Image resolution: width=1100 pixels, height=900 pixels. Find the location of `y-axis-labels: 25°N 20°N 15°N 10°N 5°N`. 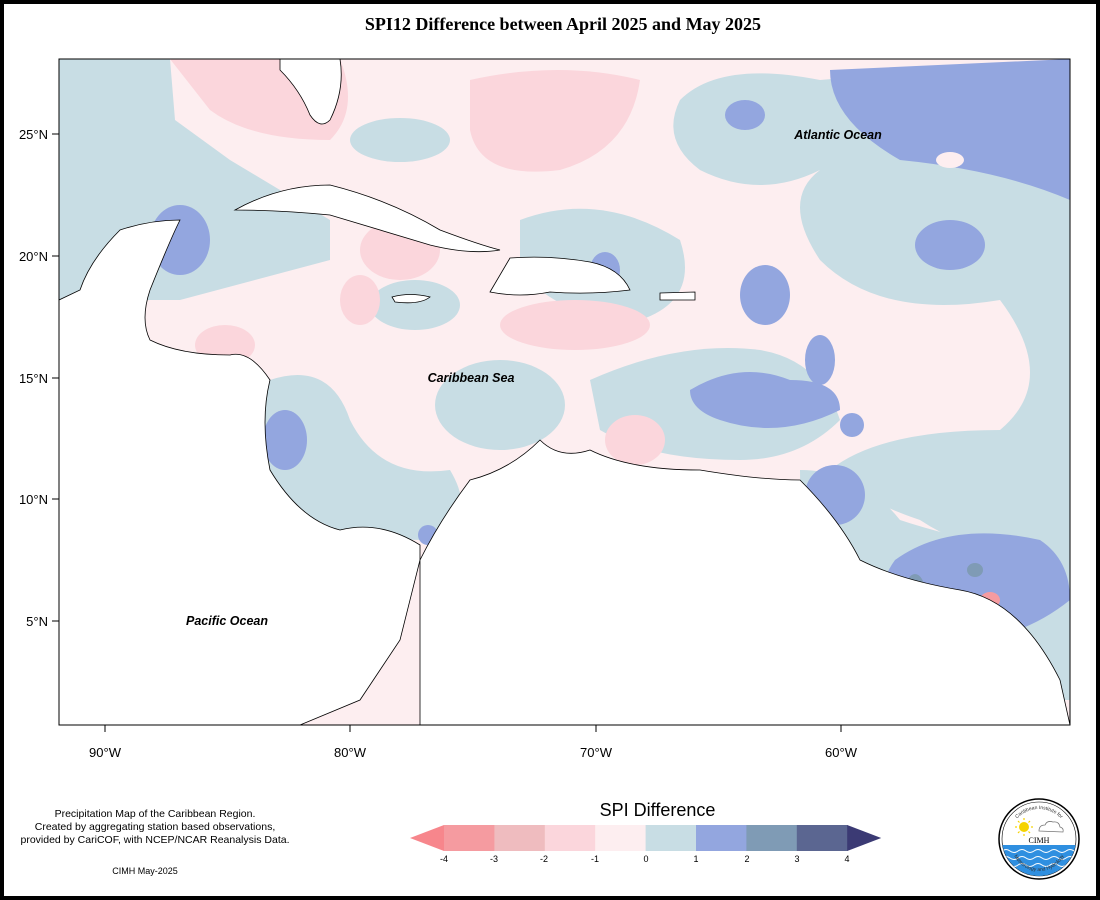

y-axis-labels: 25°N 20°N 15°N 10°N 5°N is located at coordinates (33, 378).